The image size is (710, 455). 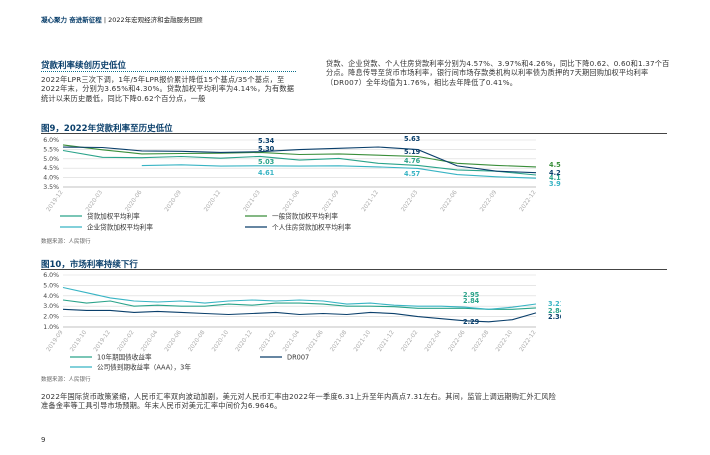 I want to click on figure10-source: 数据来源：人民银行, so click(x=66, y=380).